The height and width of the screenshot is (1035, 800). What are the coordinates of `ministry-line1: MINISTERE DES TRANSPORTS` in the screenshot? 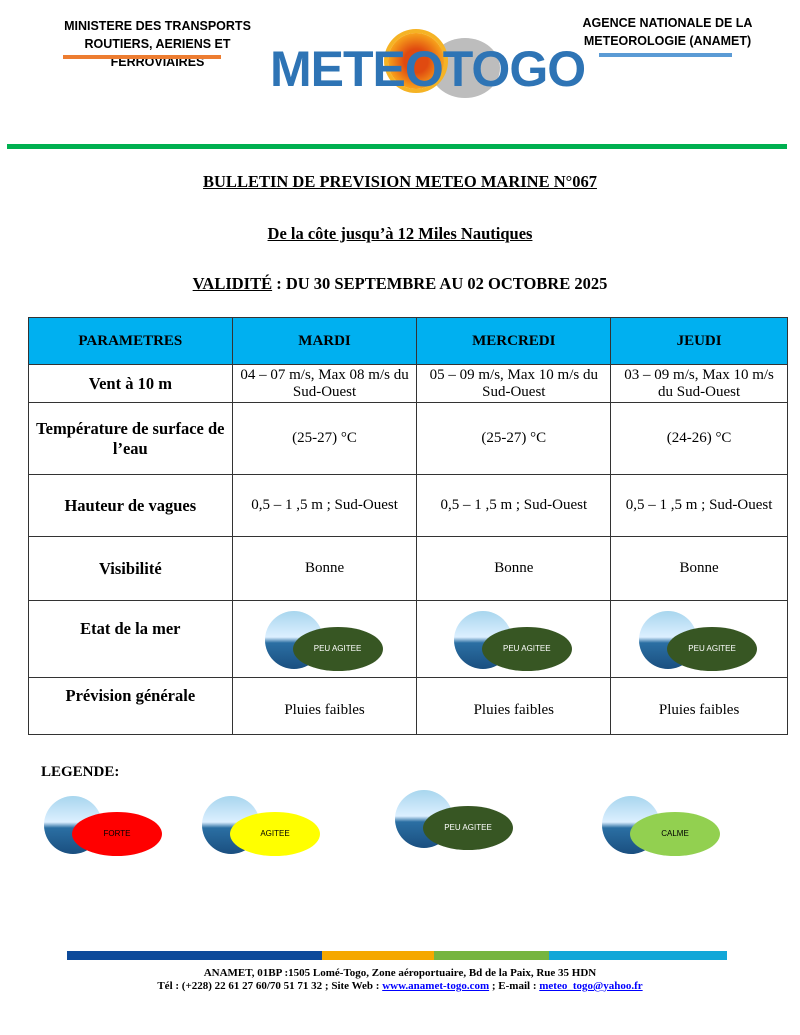 It's located at (157, 26).